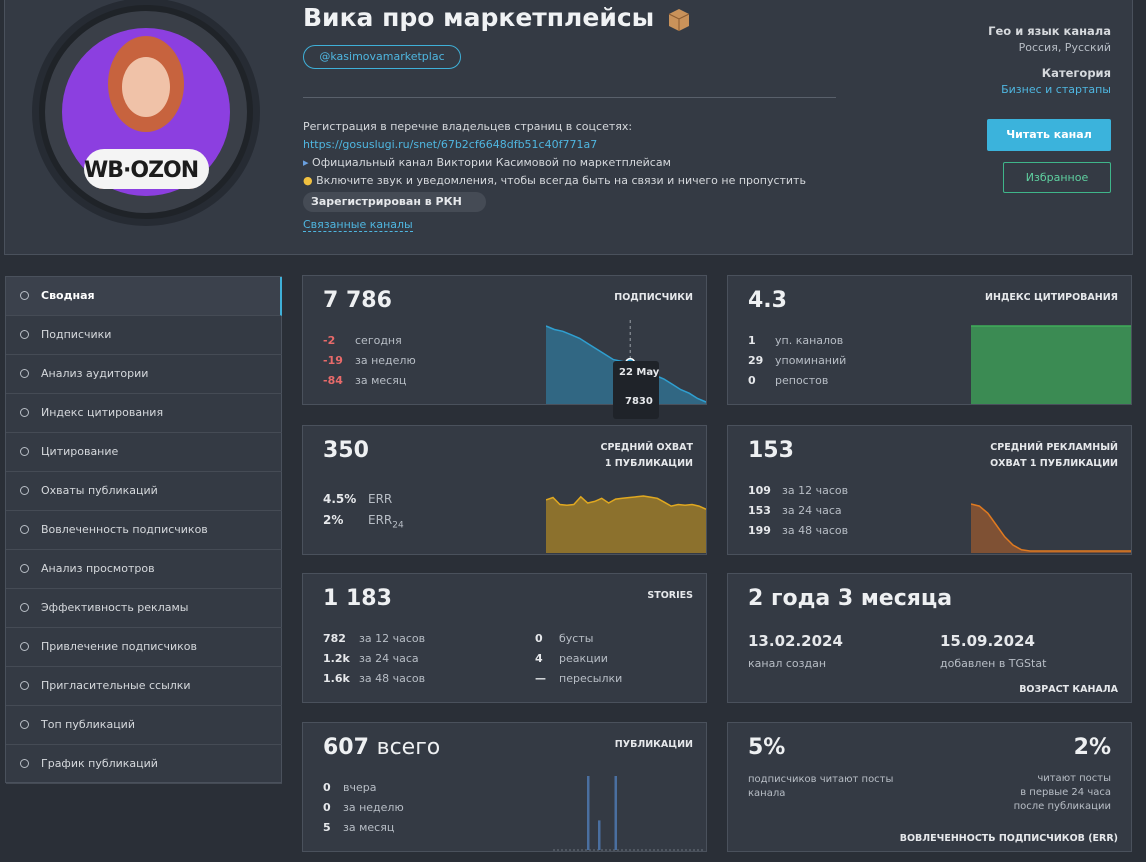  Describe the element at coordinates (653, 744) in the screenshot. I see `card-title-line: ПУБЛИКАЦИИ` at that location.